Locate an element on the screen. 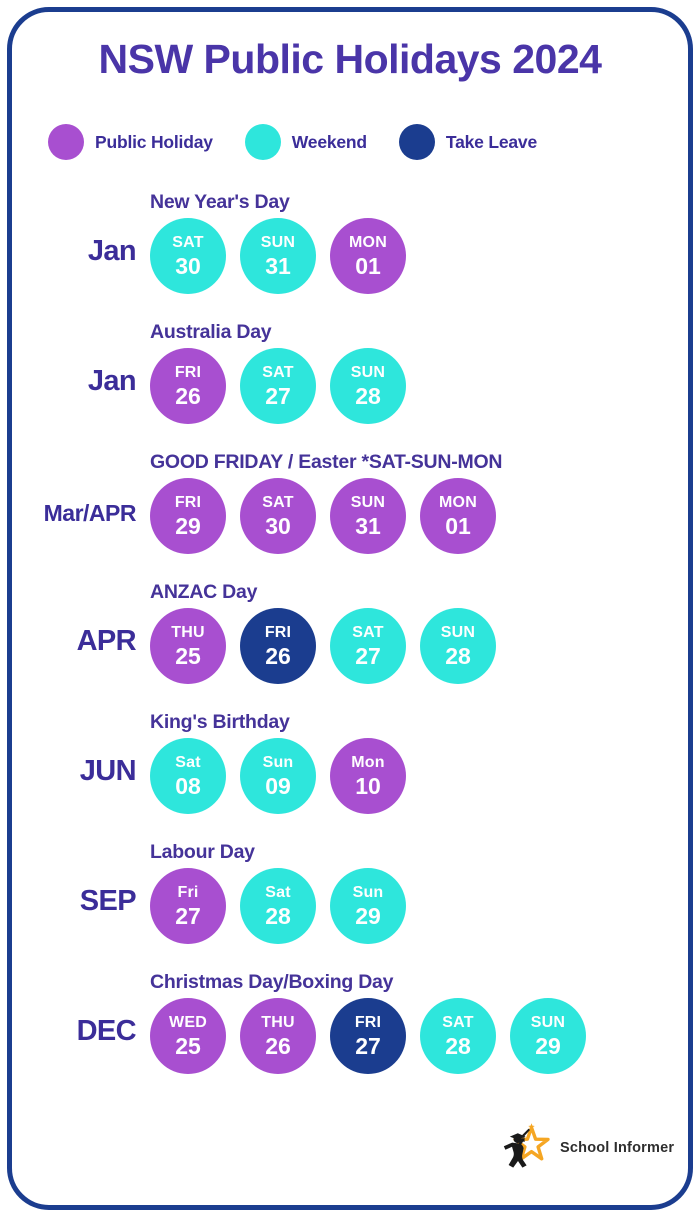 The image size is (700, 1217). holiday-name: ANZAC Day is located at coordinates (204, 592).